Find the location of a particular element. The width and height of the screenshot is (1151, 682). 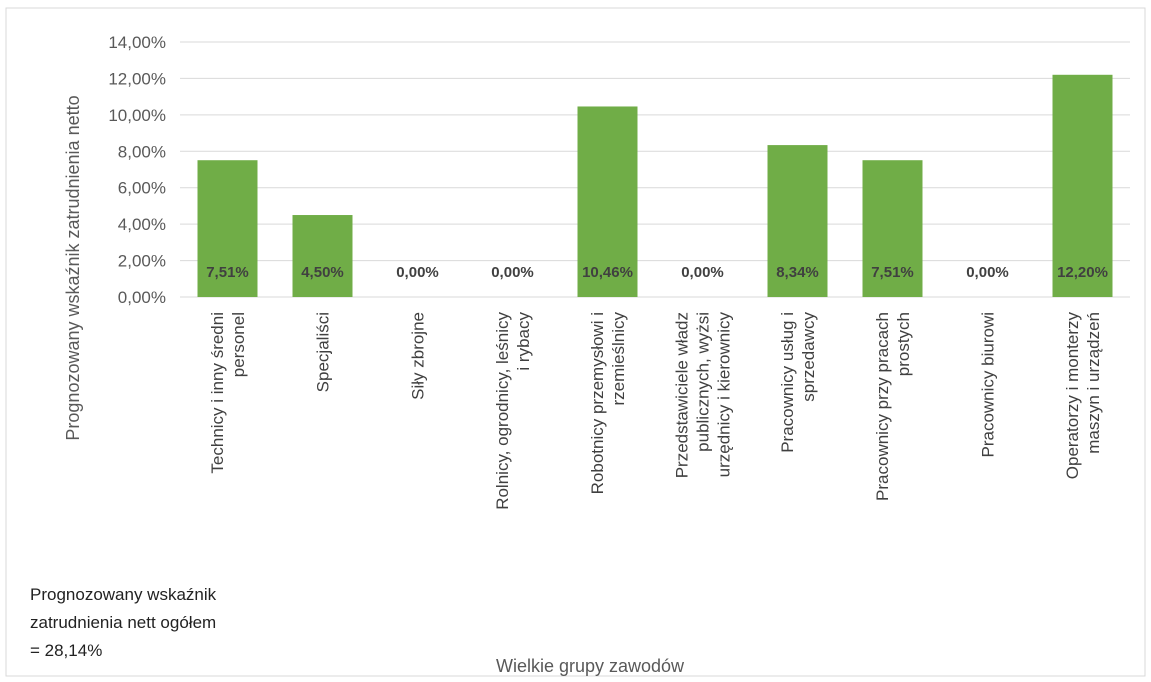

data-label: 4,50% is located at coordinates (322, 272).